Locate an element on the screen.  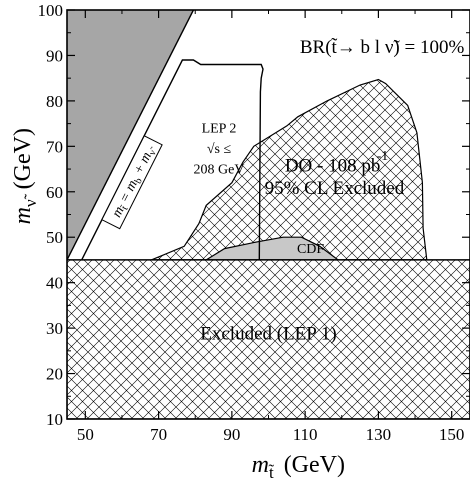
x-tick-label: 150 is located at coordinates (452, 434).